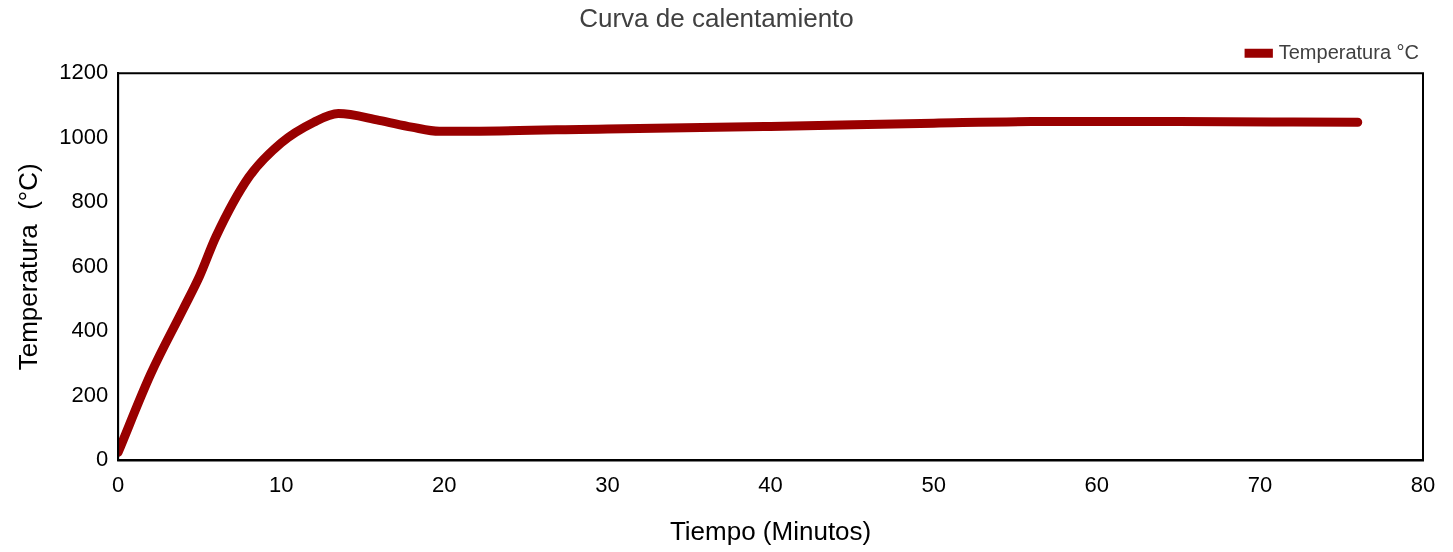  I want to click on y-tick-label: 1200, so click(84, 72).